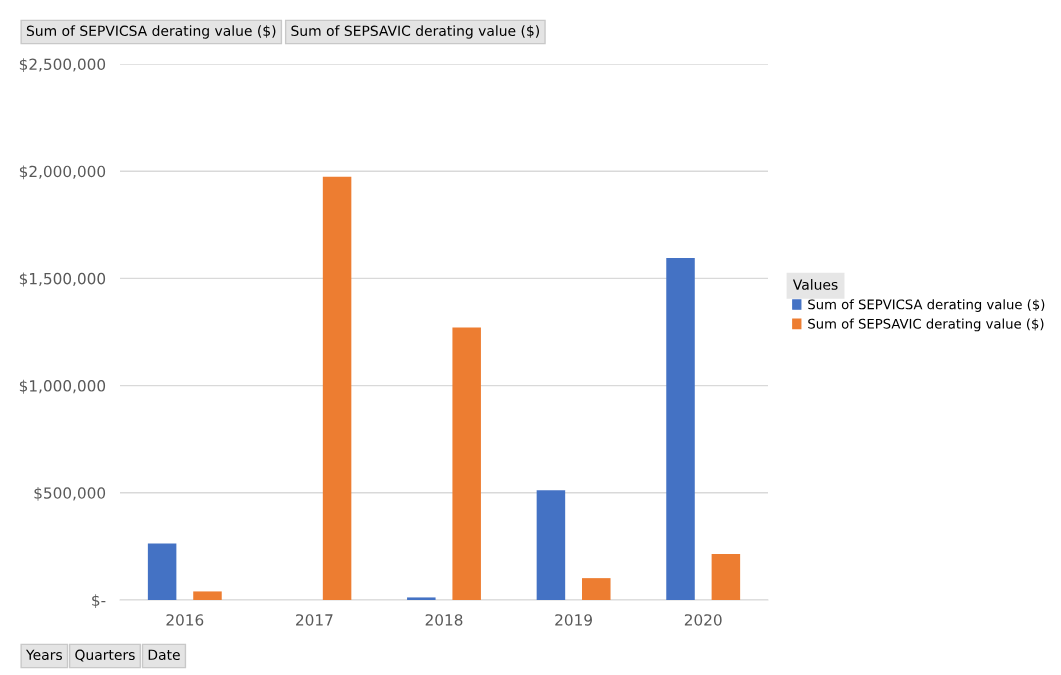  Describe the element at coordinates (926, 325) in the screenshot. I see `legend-label: Sum of SEPSAVIC derating value ($)` at that location.